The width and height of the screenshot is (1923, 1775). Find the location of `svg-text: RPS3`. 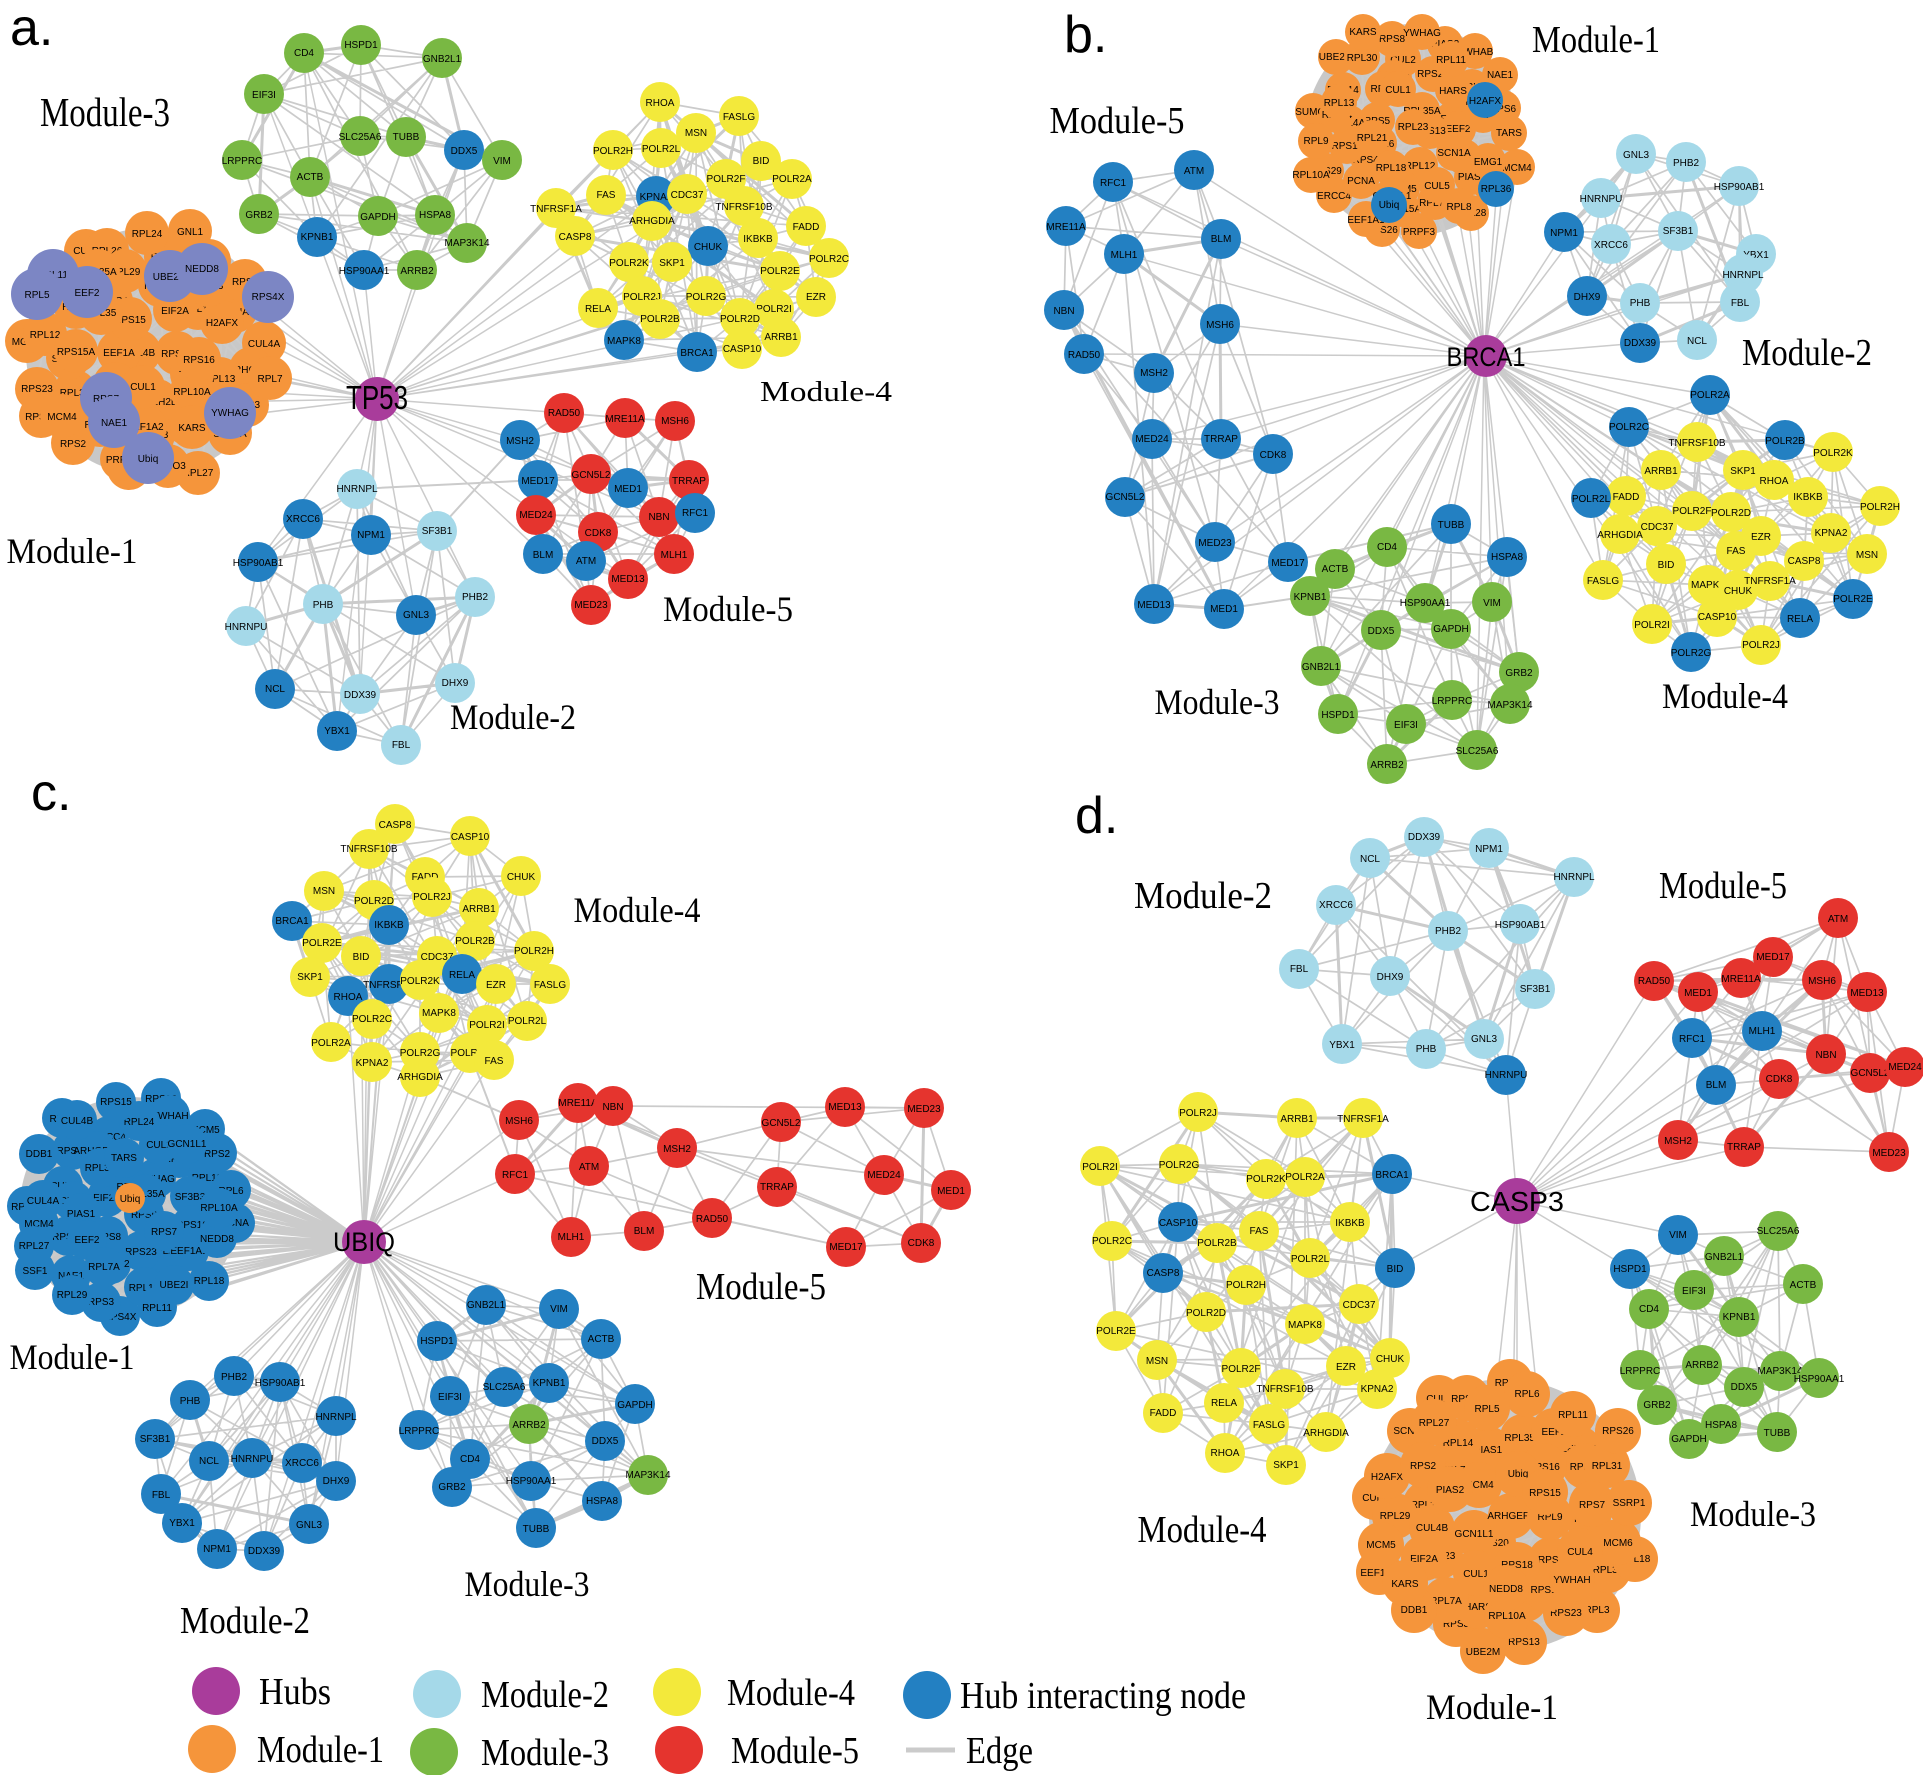

svg-text: RPS3 is located at coordinates (101, 1302).